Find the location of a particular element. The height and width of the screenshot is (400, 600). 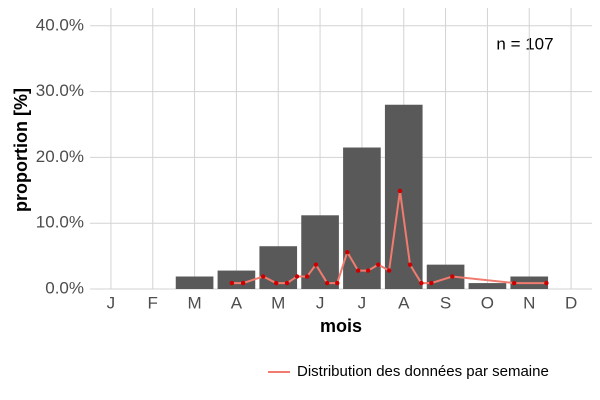

y-tick-label: 20.0% is located at coordinates (60, 156).